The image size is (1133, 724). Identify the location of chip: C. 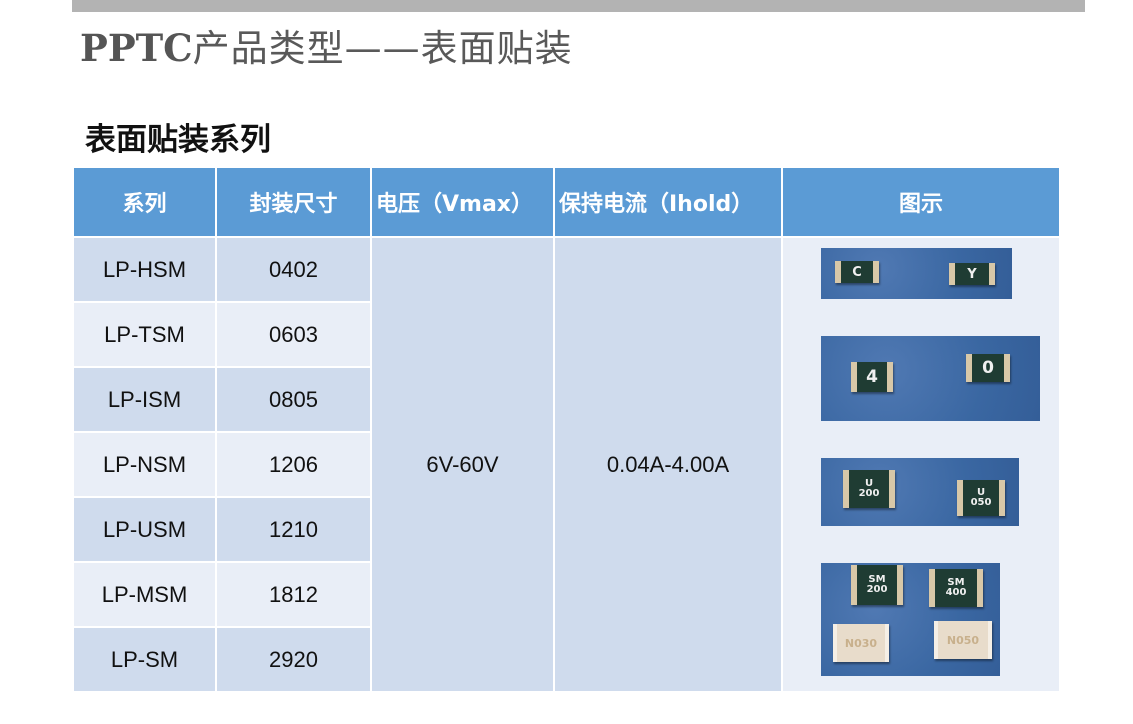
(857, 272).